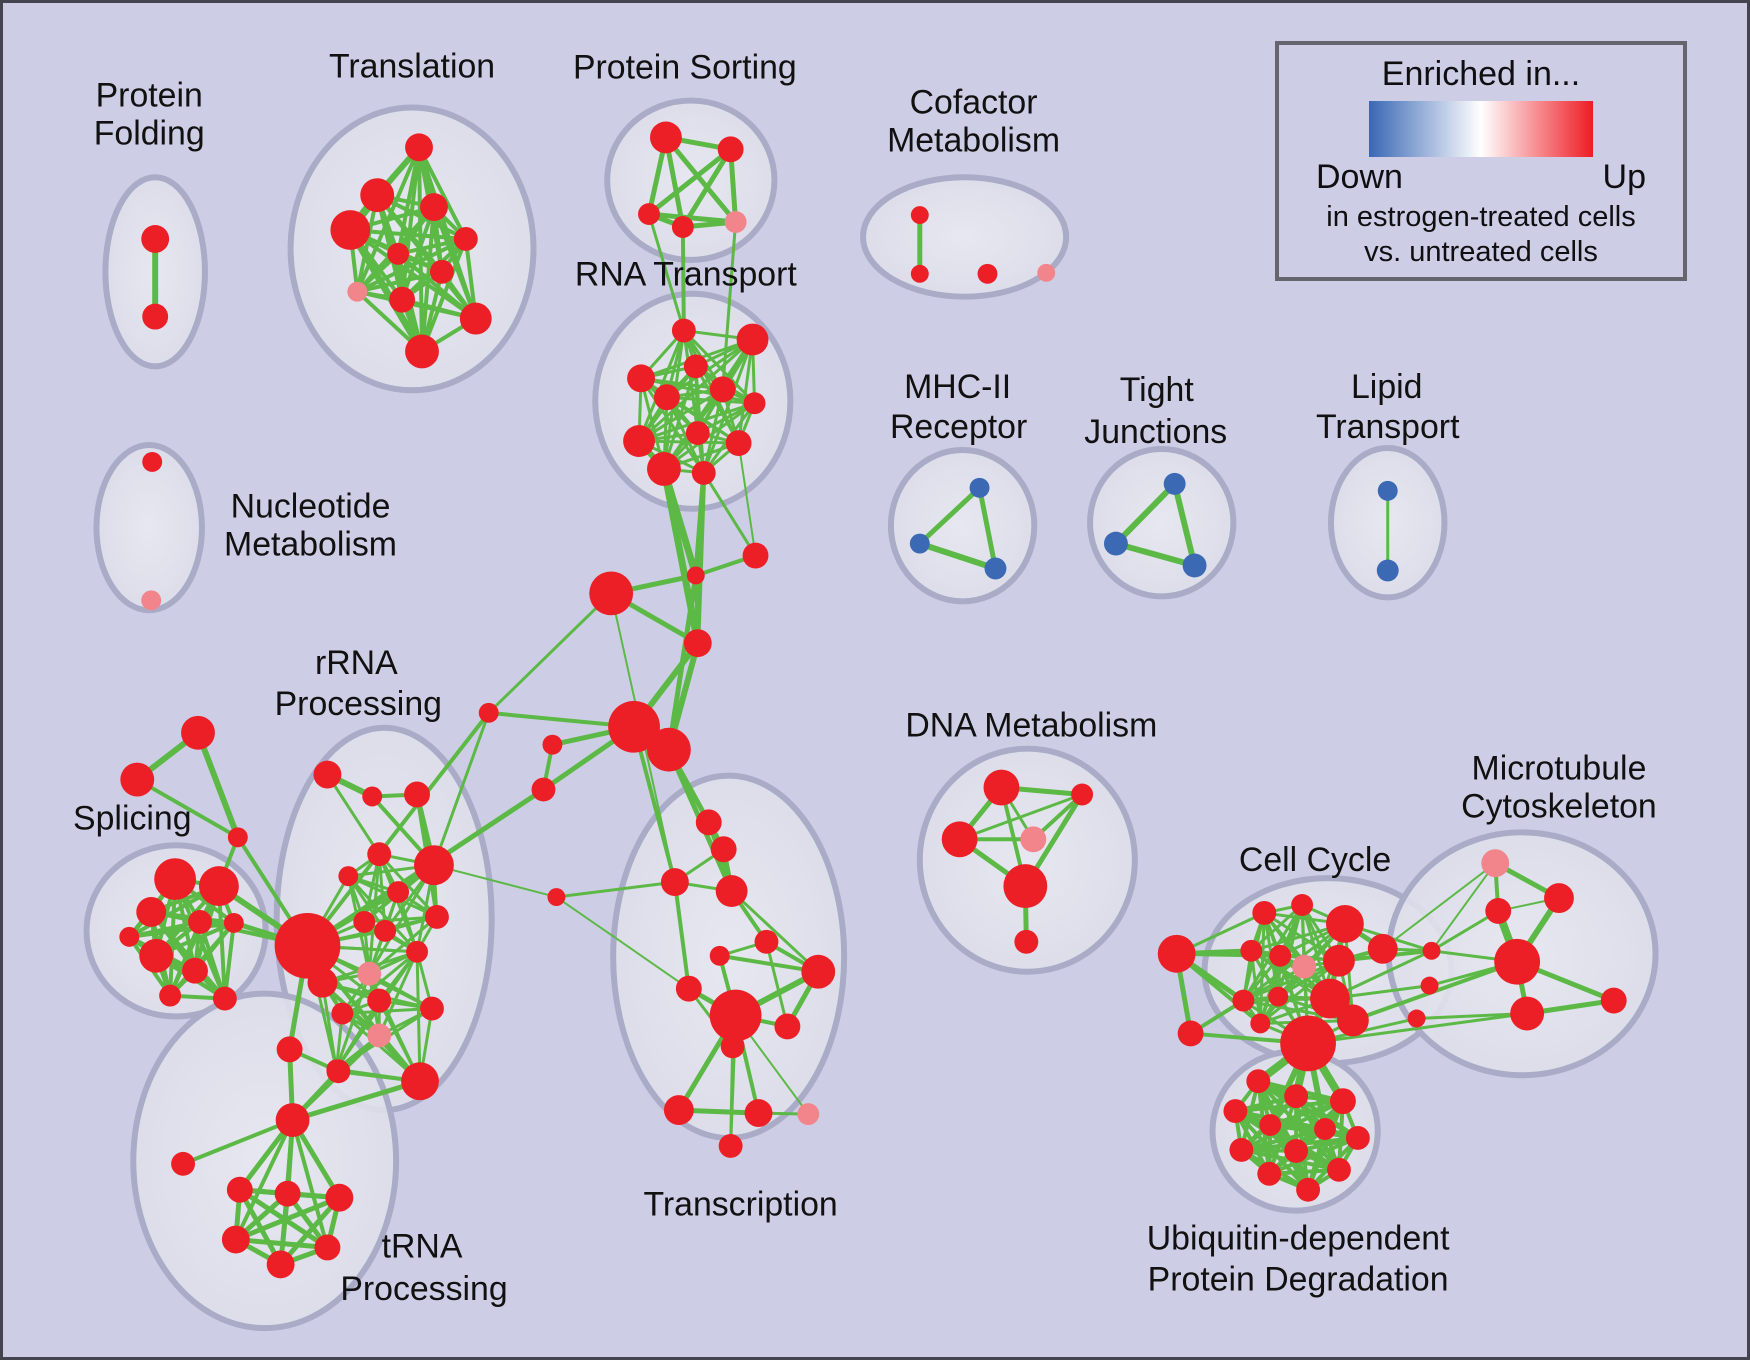 Image resolution: width=1750 pixels, height=1360 pixels. Describe the element at coordinates (1046, 272) in the screenshot. I see `network-node-cf4` at that location.